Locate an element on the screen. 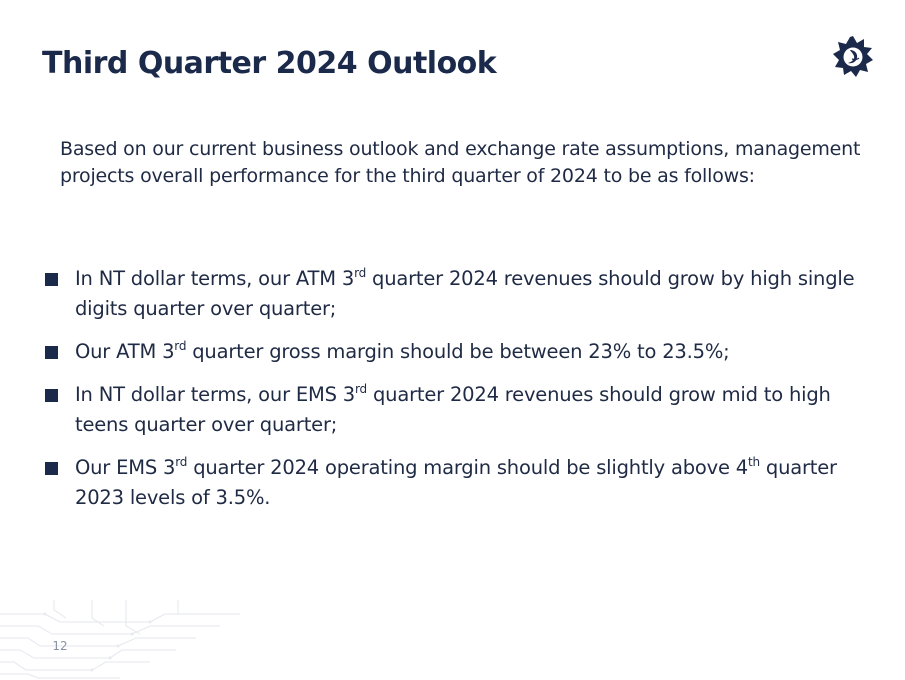 The height and width of the screenshot is (680, 905). slide-title: Third Quarter 2024 Outlook is located at coordinates (269, 63).